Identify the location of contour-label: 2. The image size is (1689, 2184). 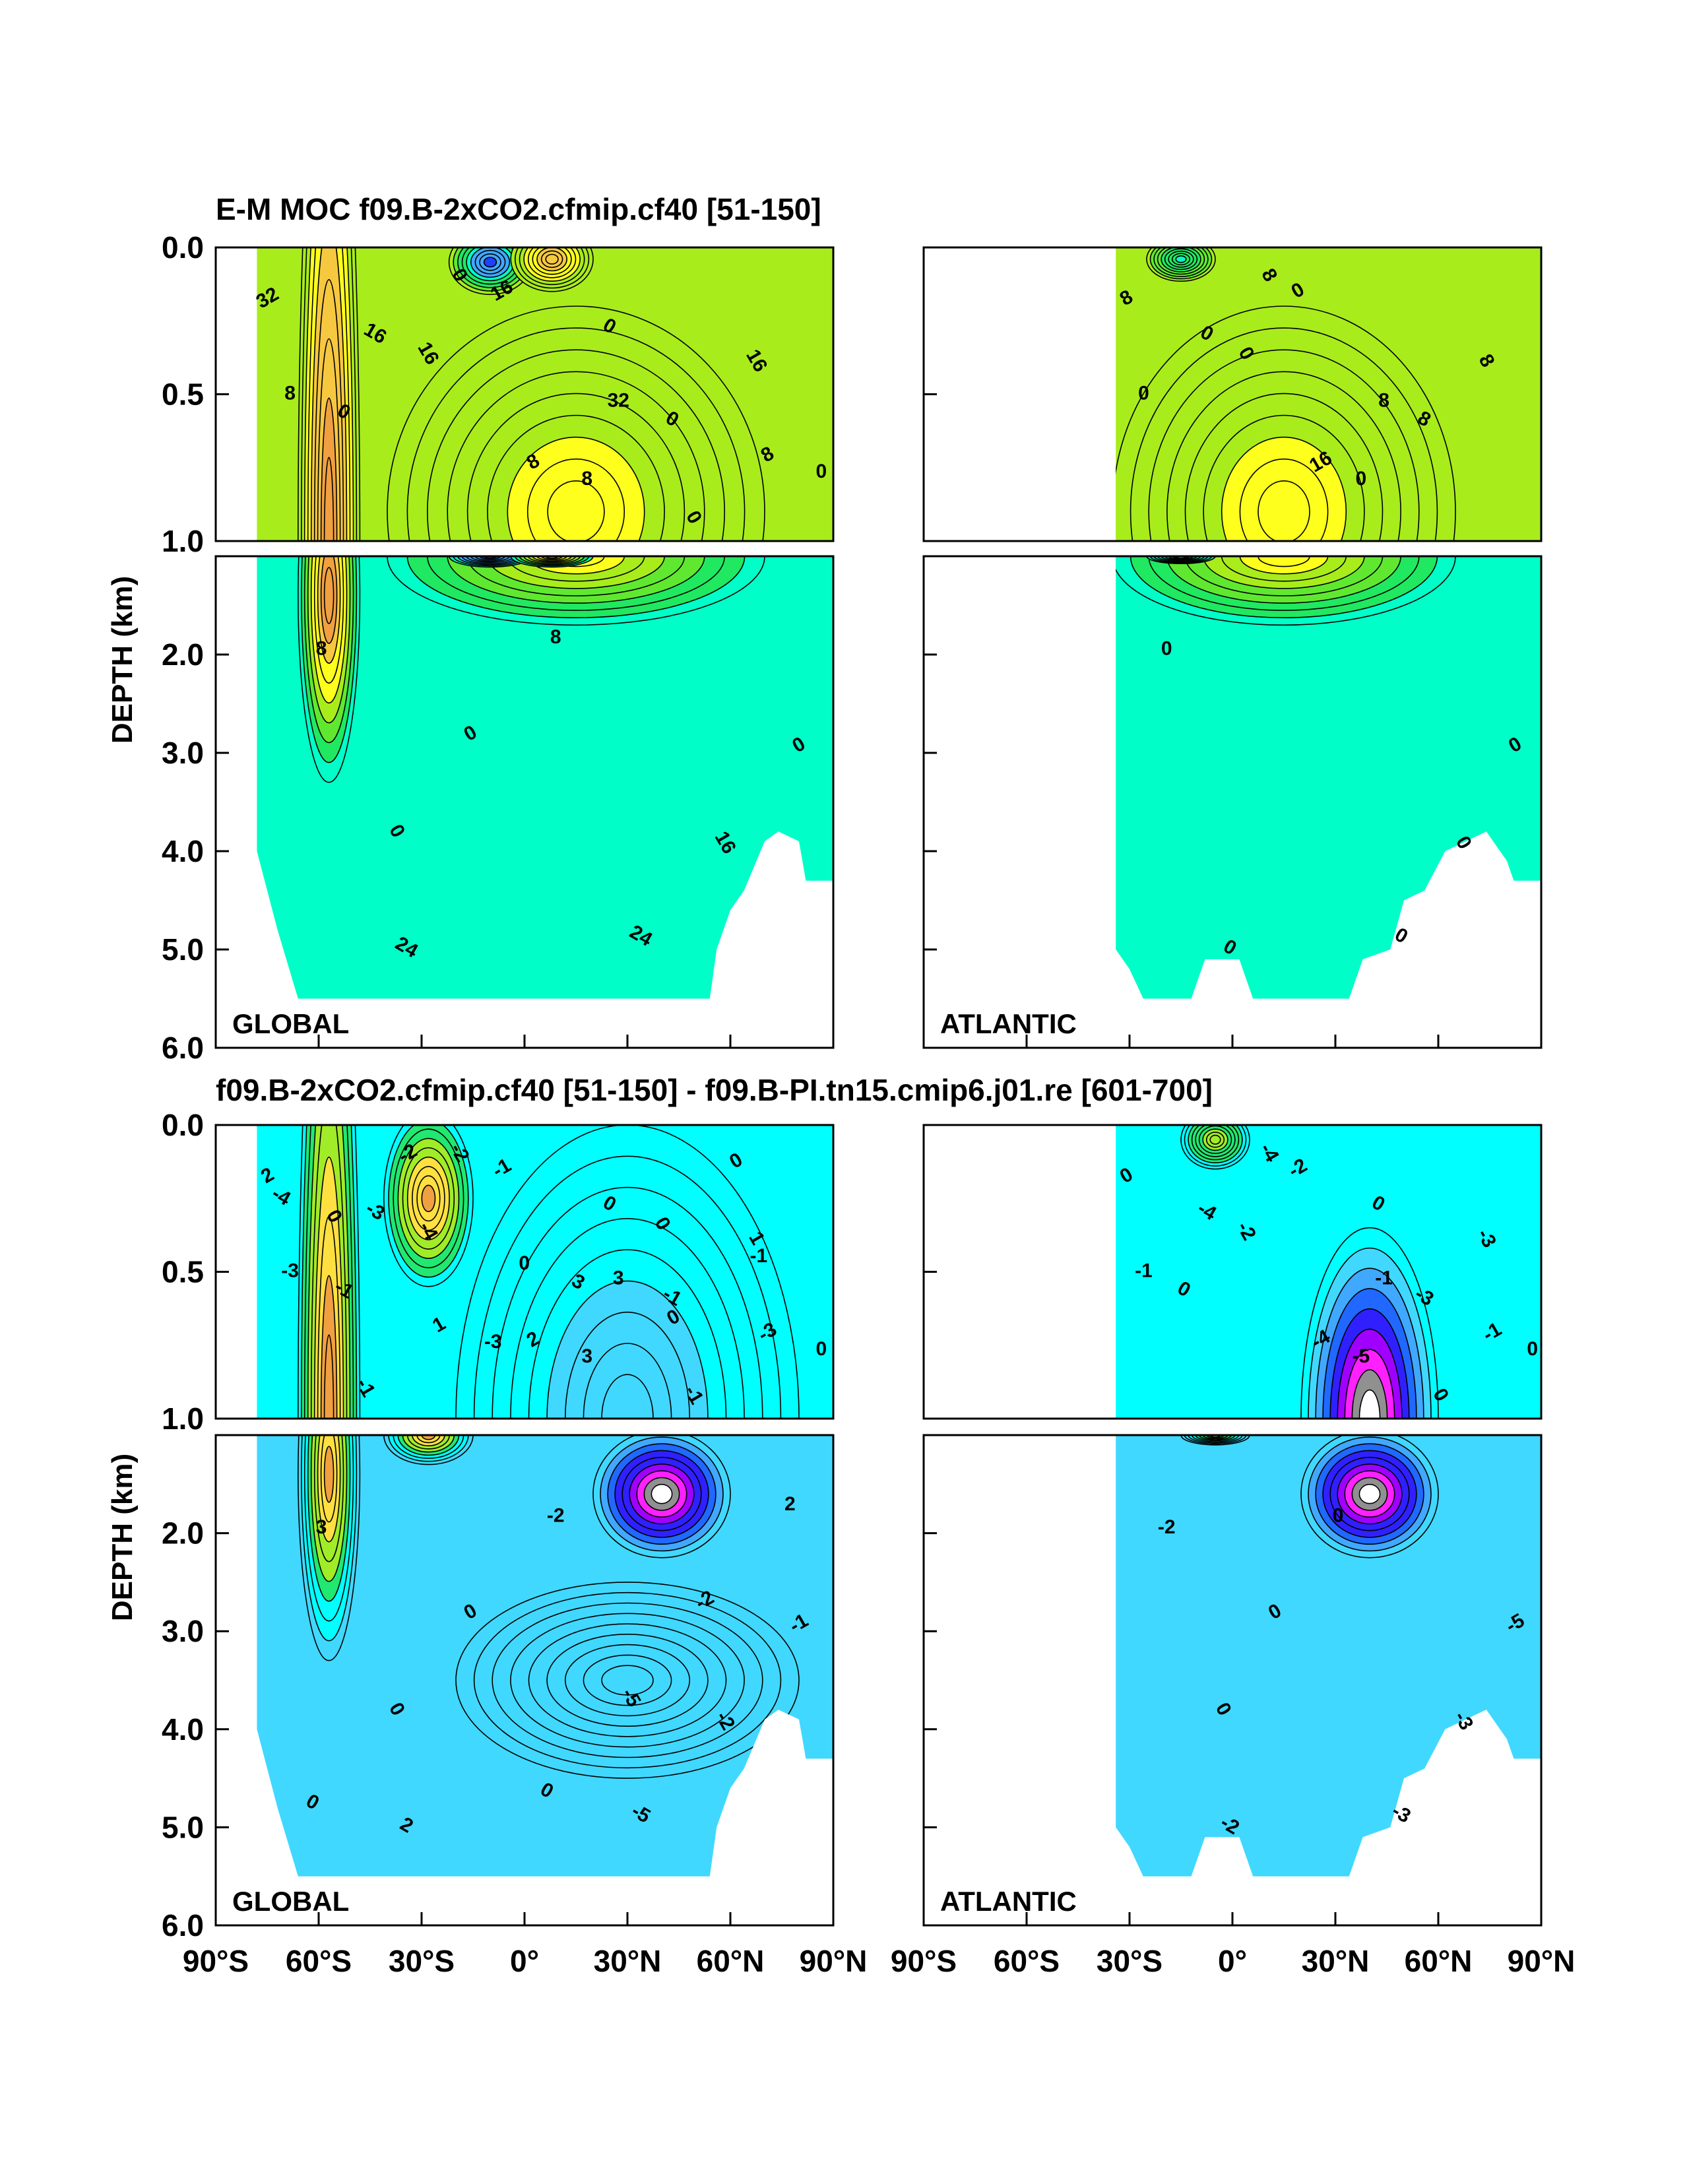
(790, 1504).